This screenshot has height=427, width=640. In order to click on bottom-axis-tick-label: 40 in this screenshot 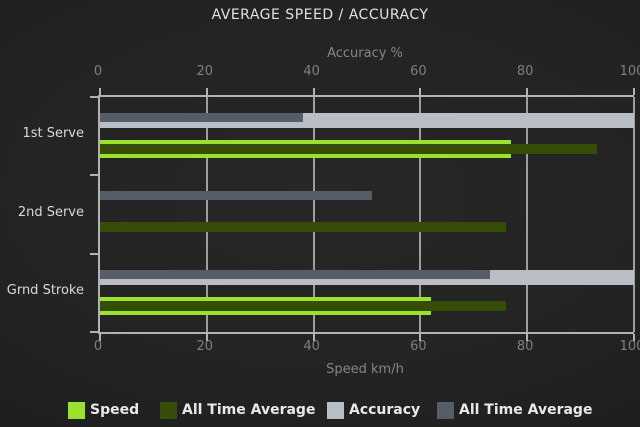, I will do `click(311, 346)`.